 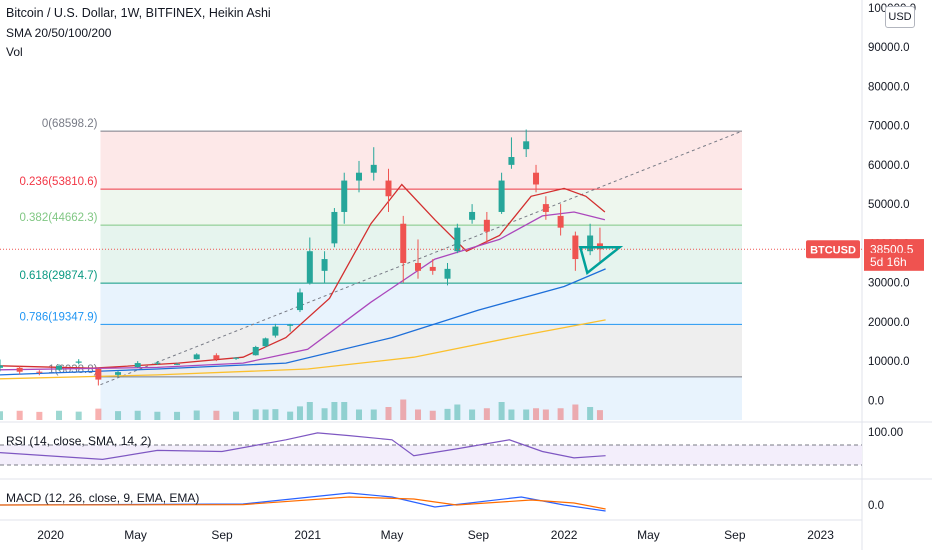 What do you see at coordinates (888, 262) in the screenshot?
I see `price-label: 5d 16h` at bounding box center [888, 262].